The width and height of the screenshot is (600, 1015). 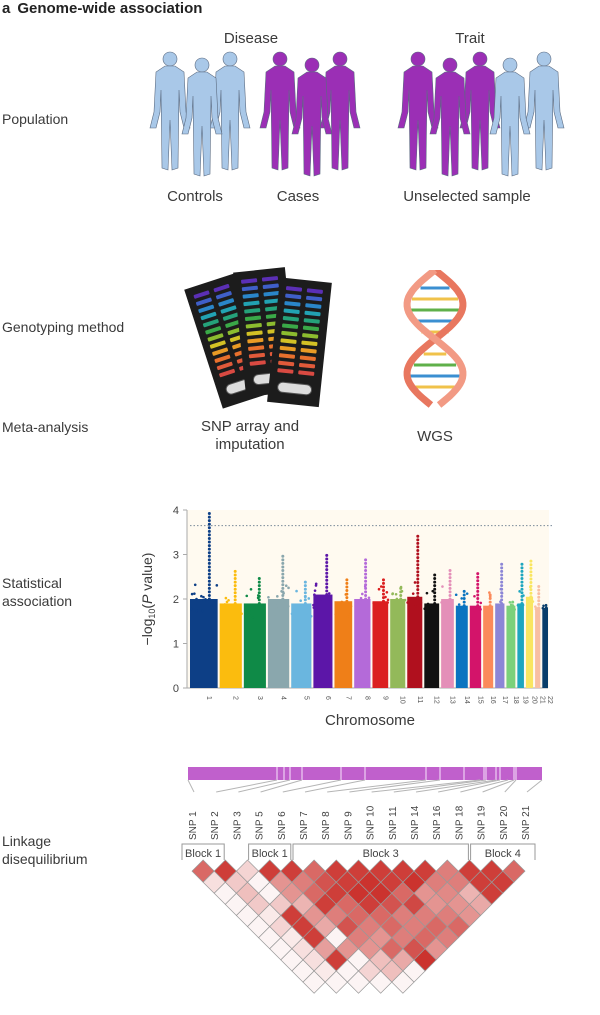 I want to click on x-tick-label: 2, so click(x=235, y=698).